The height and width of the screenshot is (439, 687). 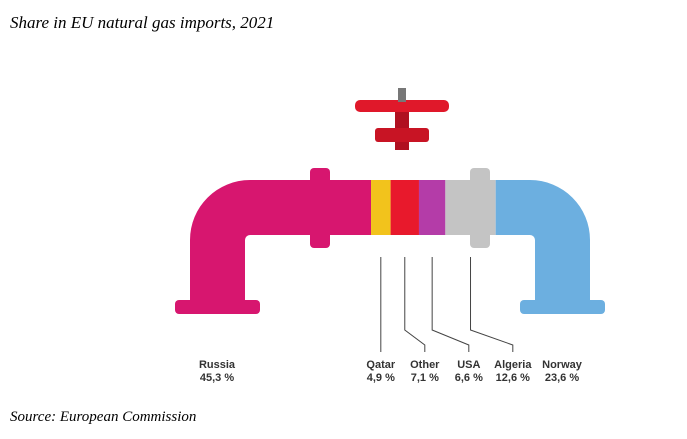 What do you see at coordinates (402, 135) in the screenshot?
I see `valve-flange` at bounding box center [402, 135].